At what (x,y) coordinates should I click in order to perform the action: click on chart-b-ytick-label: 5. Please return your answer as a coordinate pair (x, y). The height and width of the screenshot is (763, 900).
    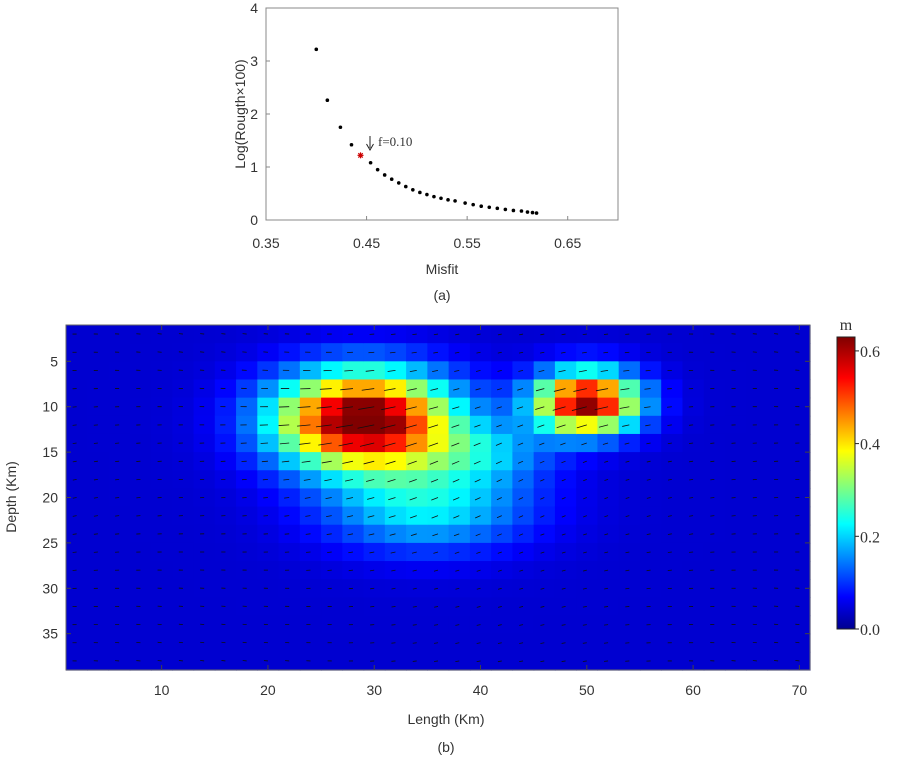
    Looking at the image, I should click on (54, 361).